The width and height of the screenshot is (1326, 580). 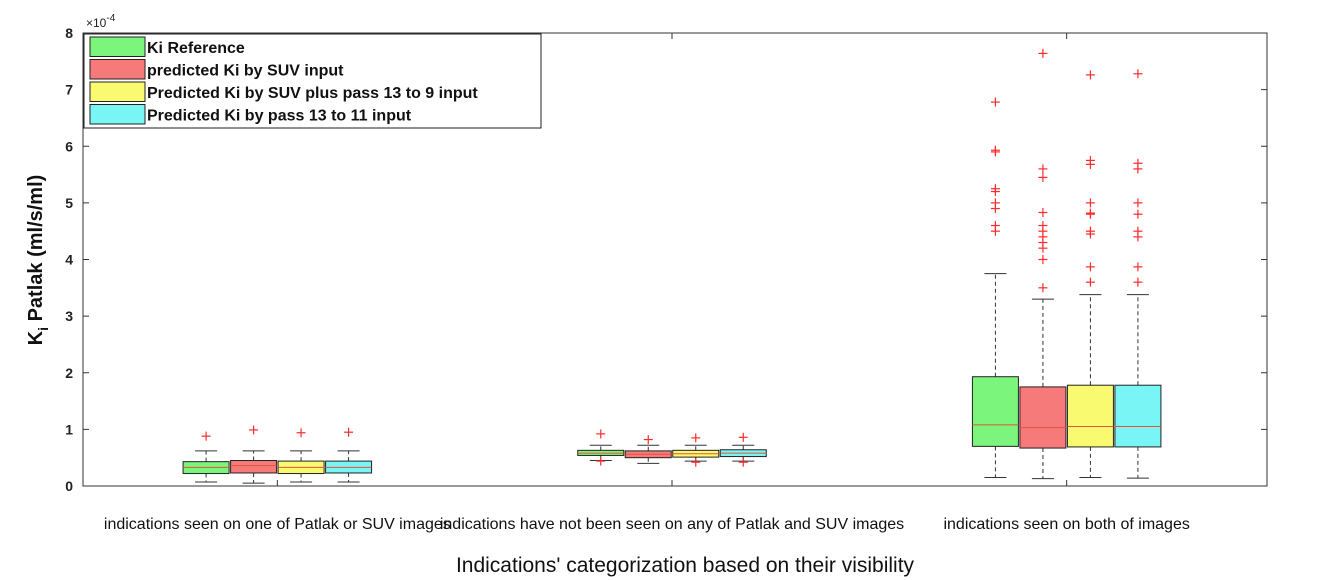 I want to click on y-tick-label: 1, so click(x=69, y=429).